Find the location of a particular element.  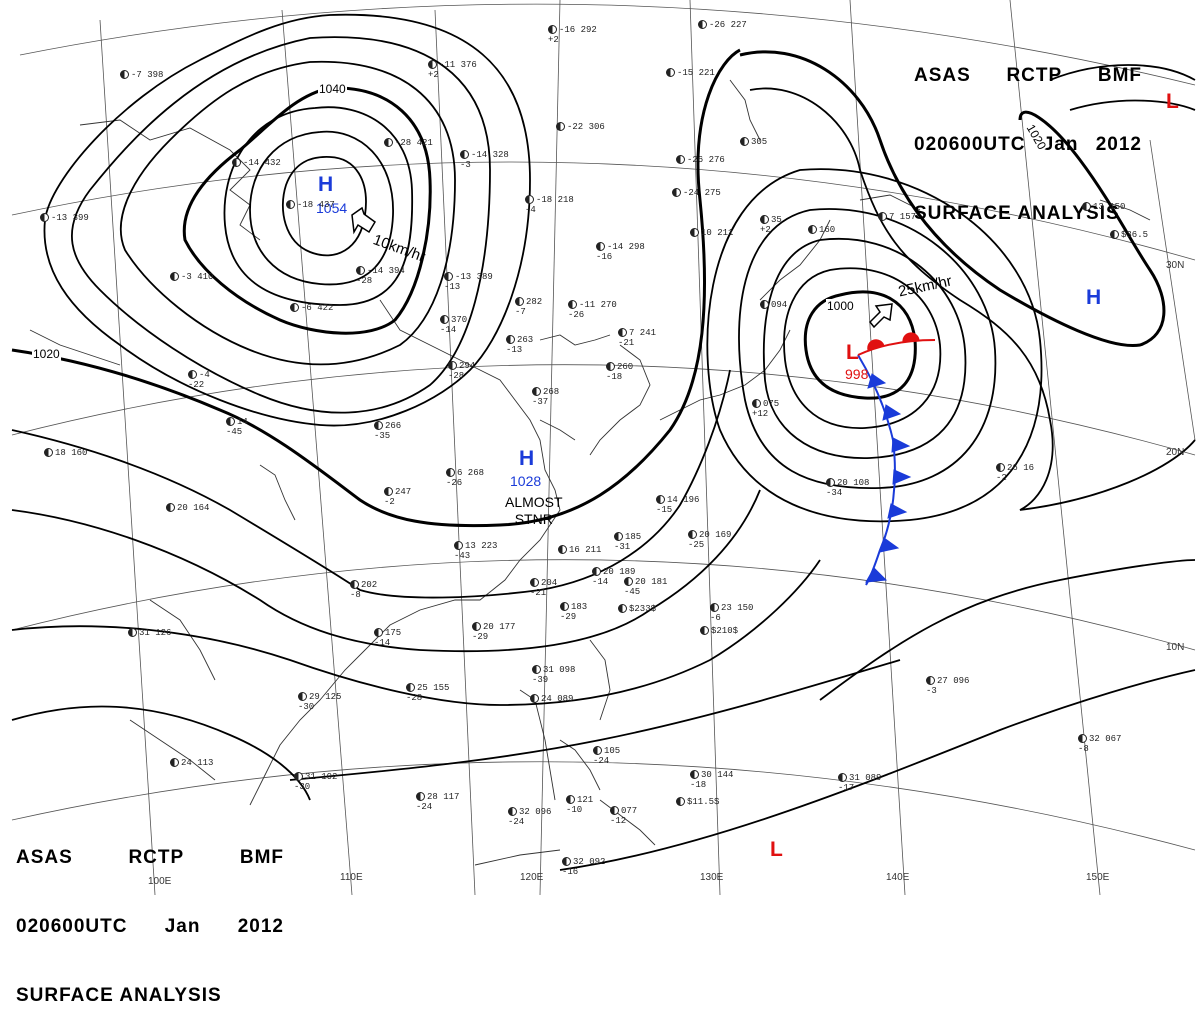

station-value: -14 328 is located at coordinates (484, 155).